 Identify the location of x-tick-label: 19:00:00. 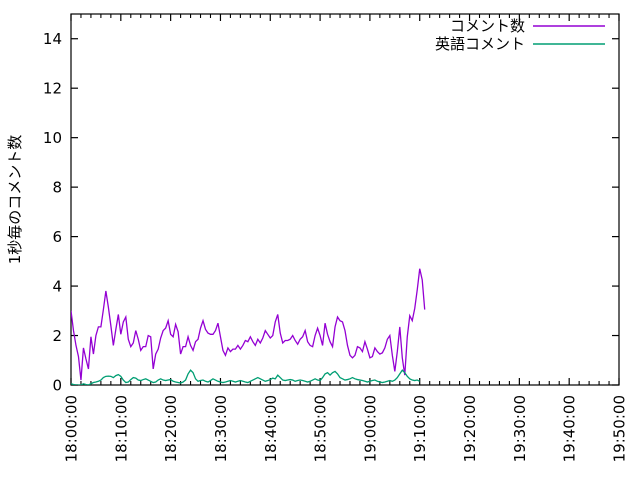
(370, 428).